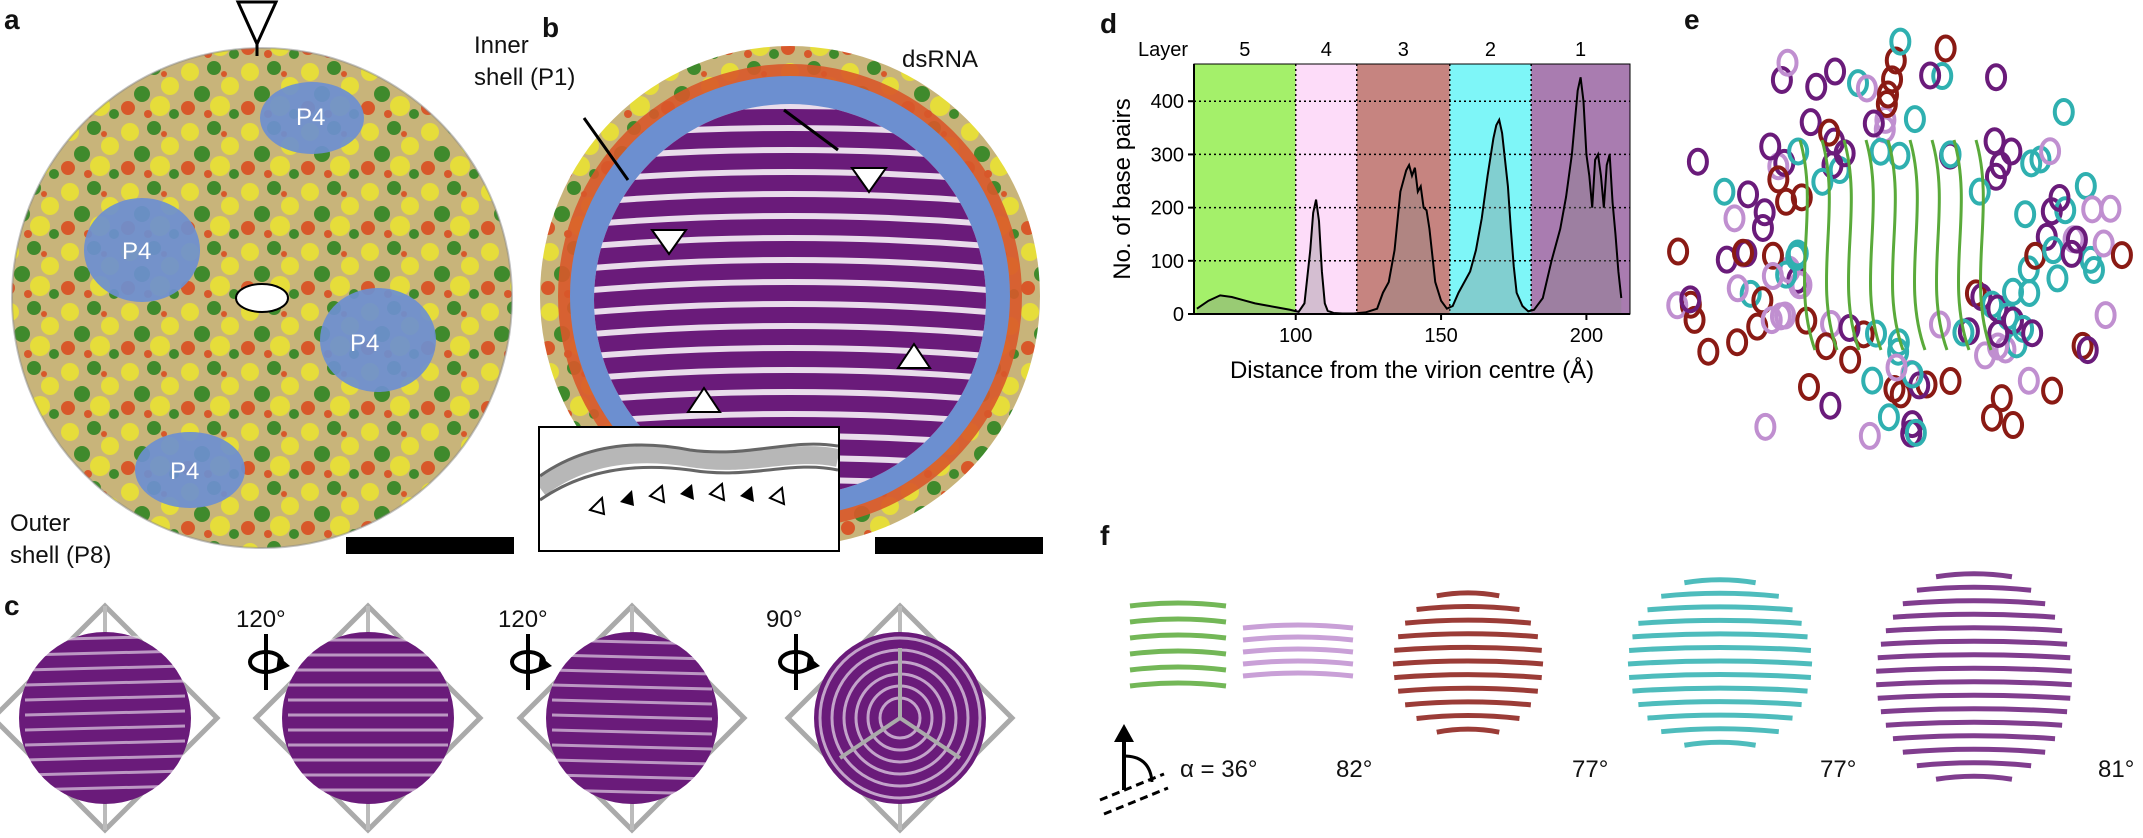  Describe the element at coordinates (261, 619) in the screenshot. I see `rotation-angle-1: 120°` at that location.